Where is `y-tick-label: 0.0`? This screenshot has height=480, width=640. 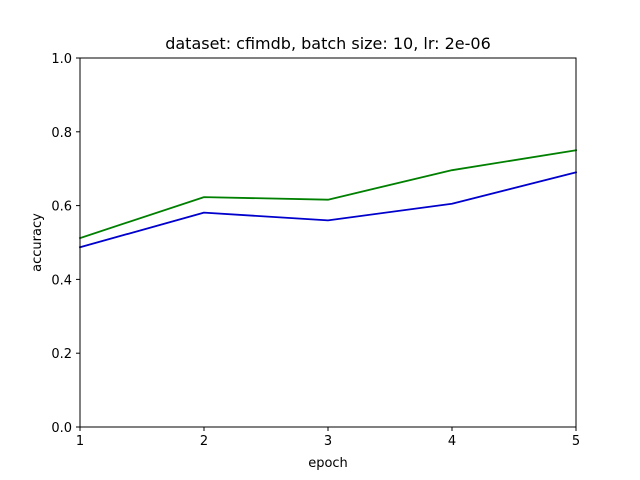 y-tick-label: 0.0 is located at coordinates (61, 428).